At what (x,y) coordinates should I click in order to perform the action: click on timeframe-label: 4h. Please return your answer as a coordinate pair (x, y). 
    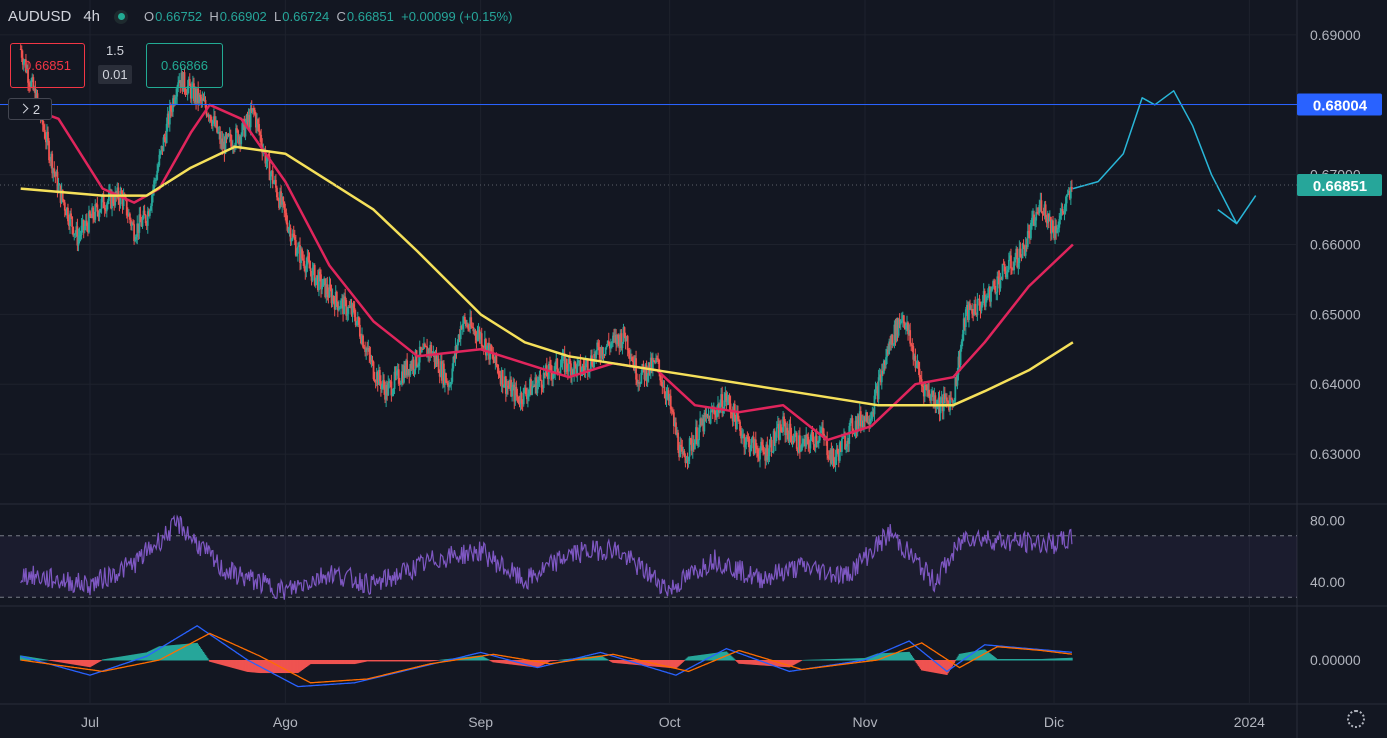
    Looking at the image, I should click on (92, 16).